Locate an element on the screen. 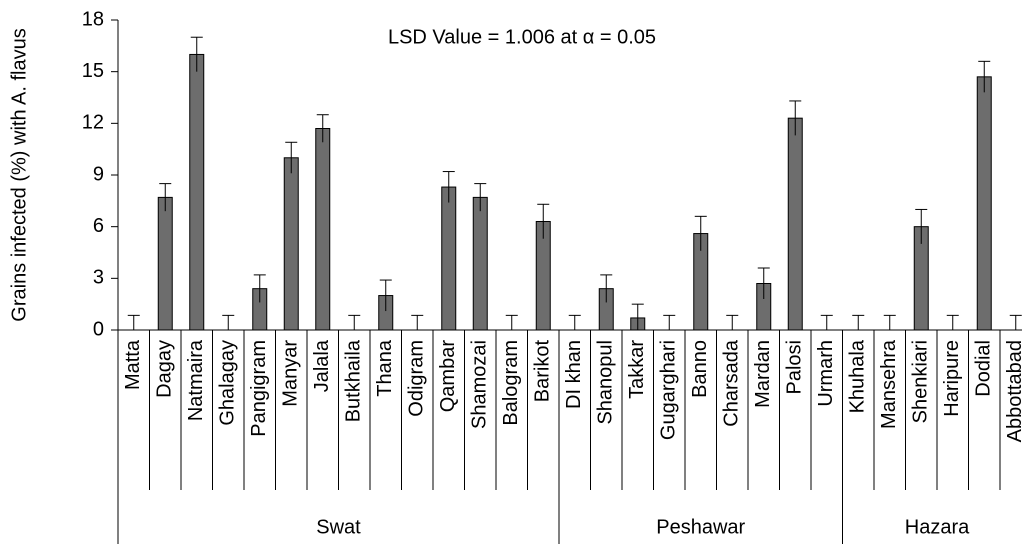 The height and width of the screenshot is (544, 1022). group-label: Swat is located at coordinates (338, 527).